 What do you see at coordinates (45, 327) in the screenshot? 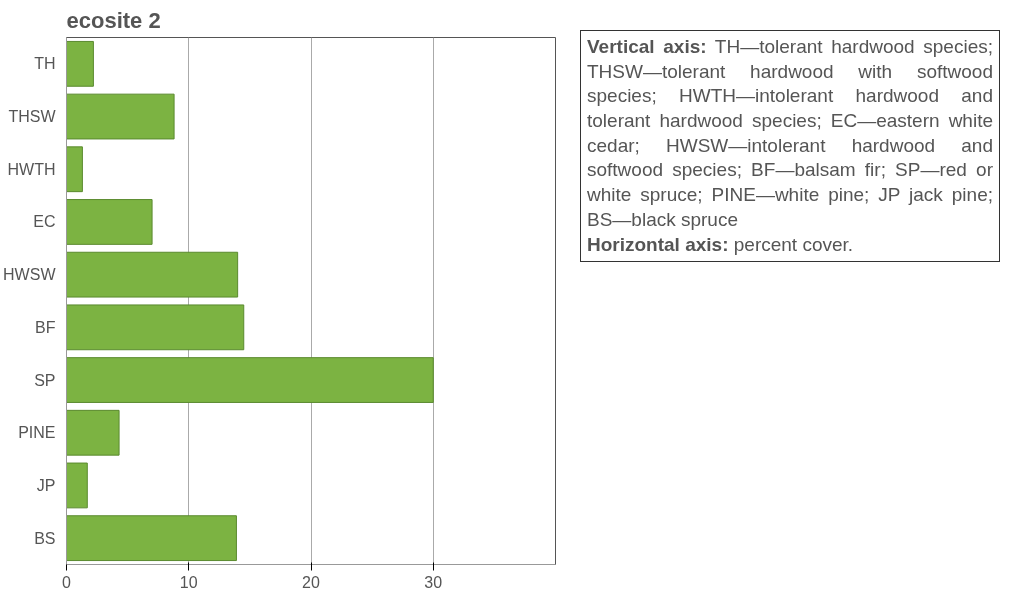
I see `y-tick-label: BF` at bounding box center [45, 327].